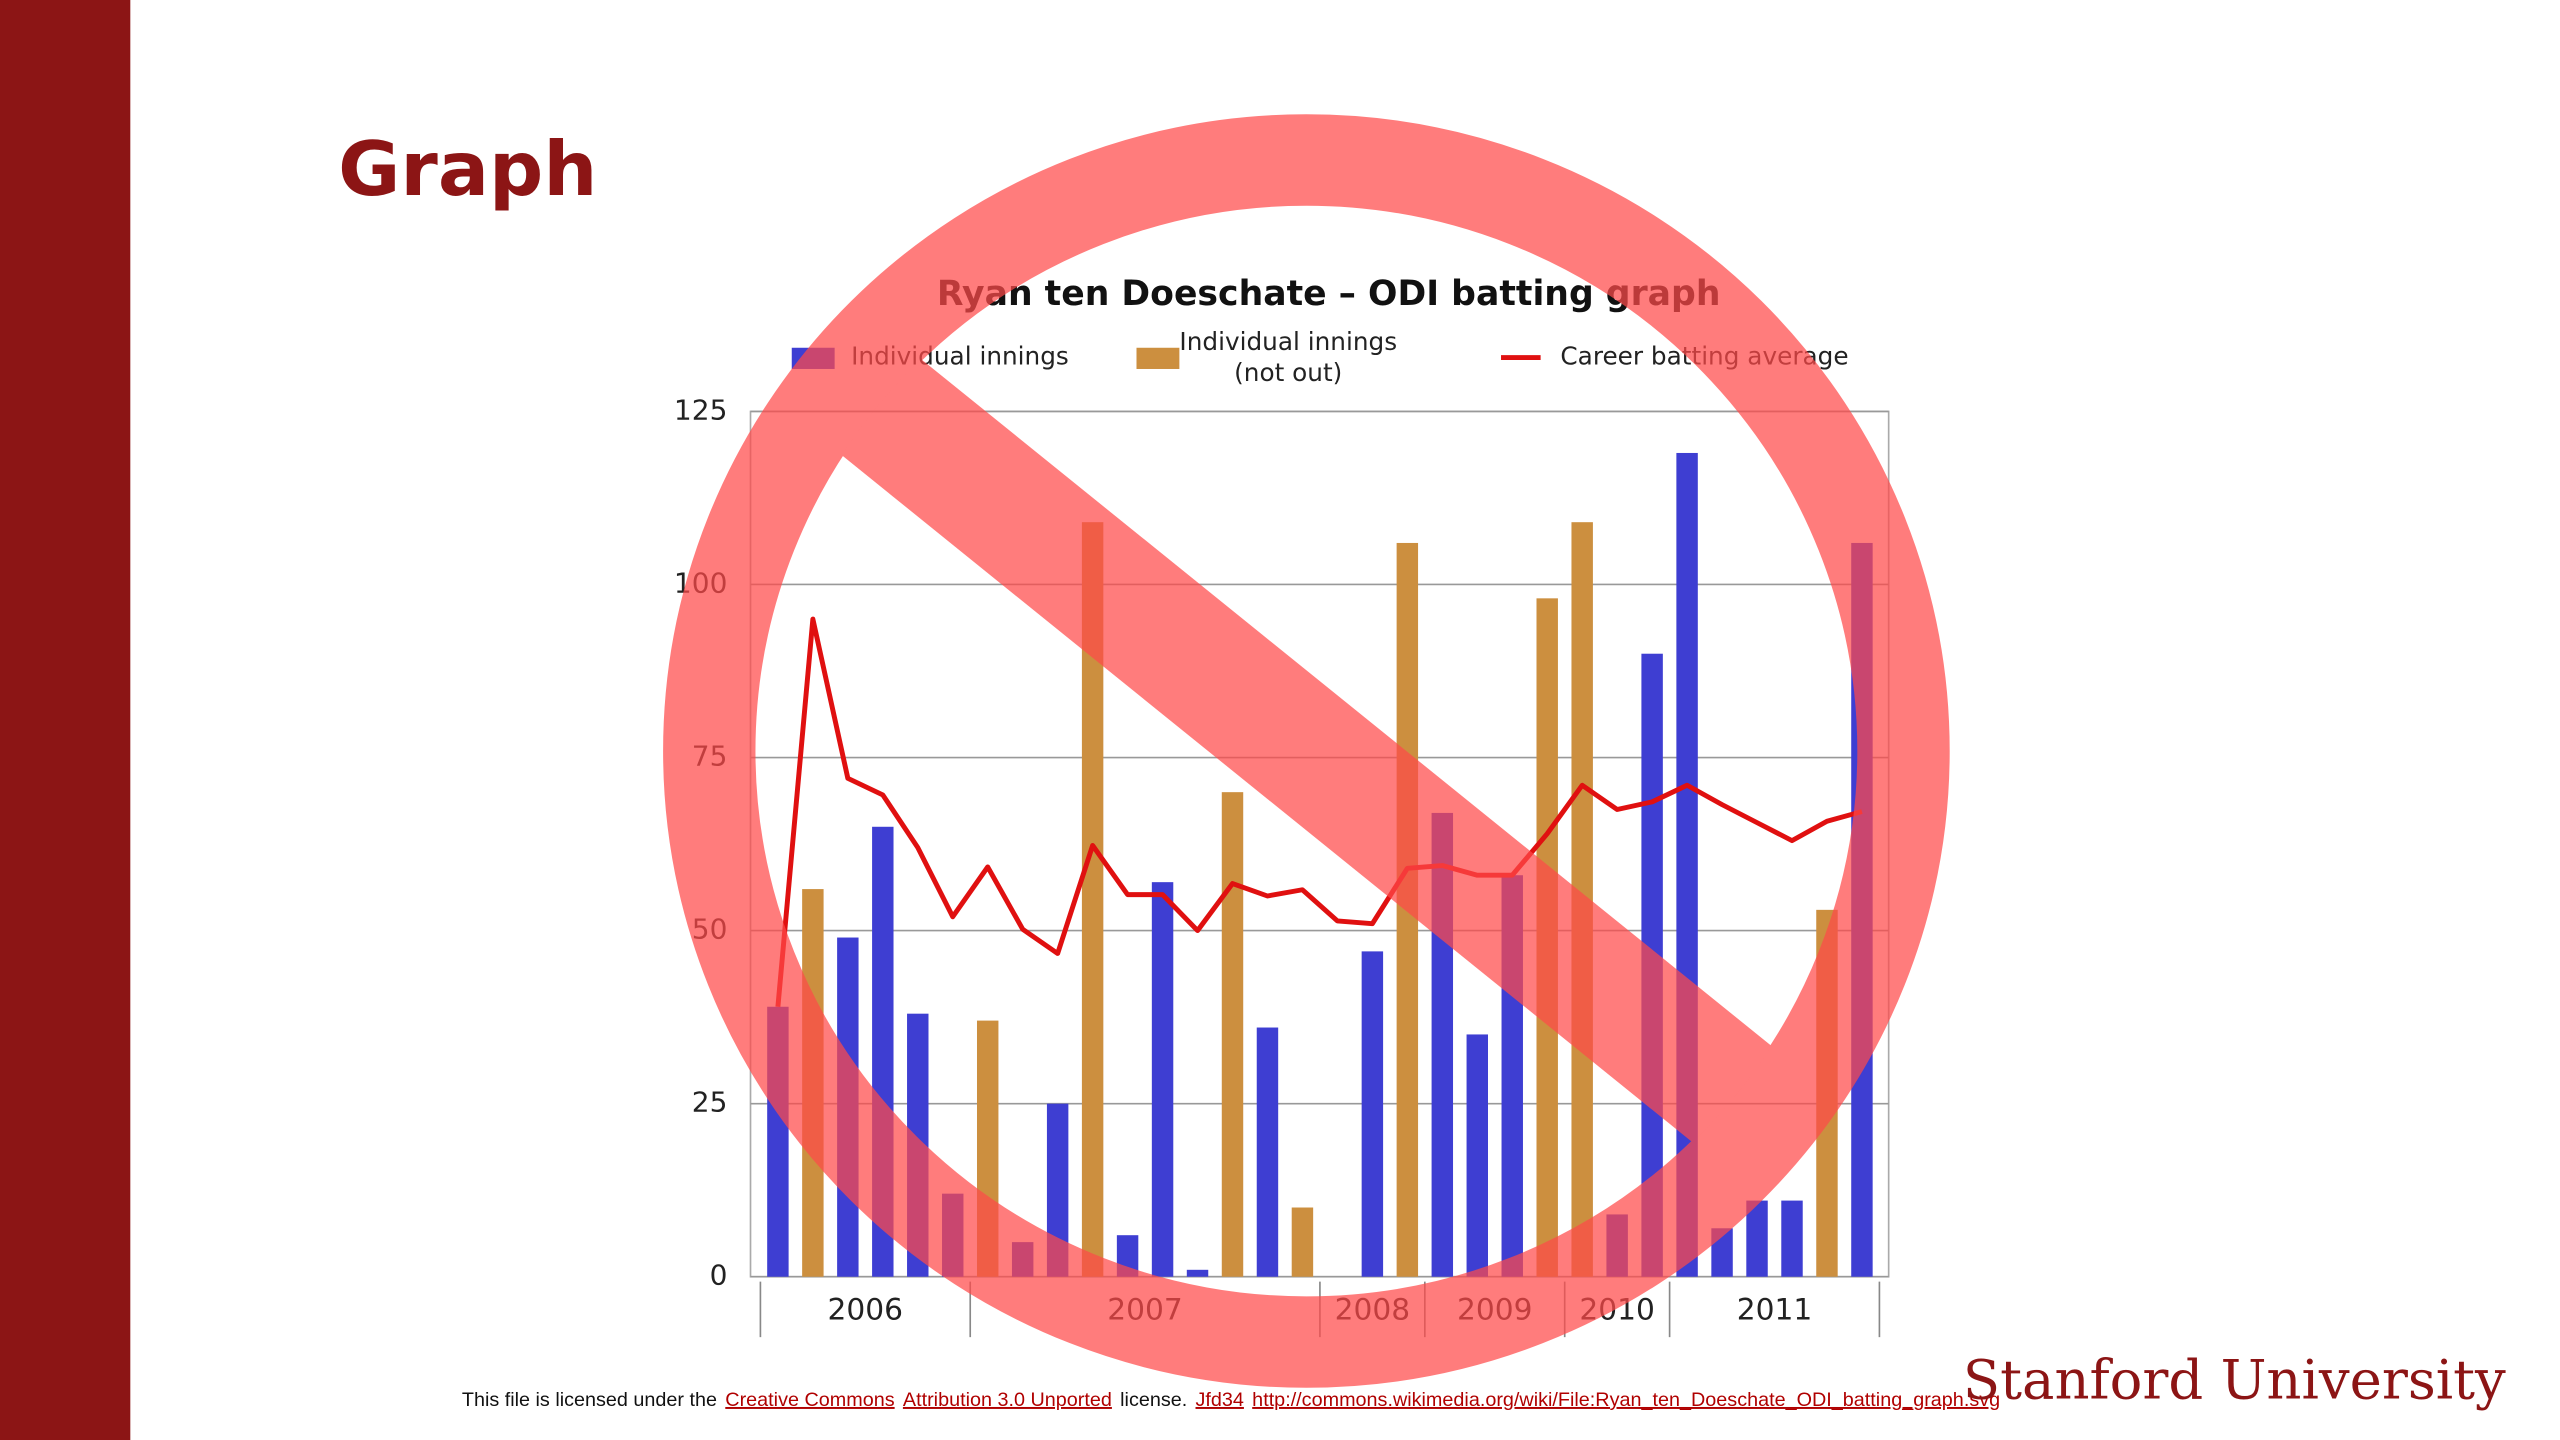  What do you see at coordinates (866, 1310) in the screenshot?
I see `x-group-label: 2006` at bounding box center [866, 1310].